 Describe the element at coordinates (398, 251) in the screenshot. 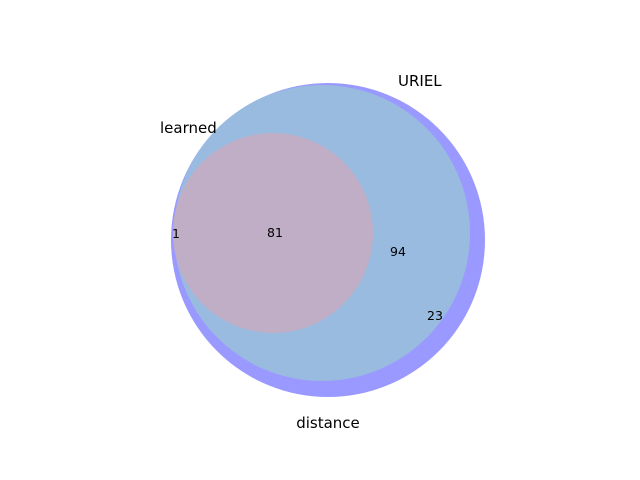

I see `region-count-uriel-distance: 94` at that location.